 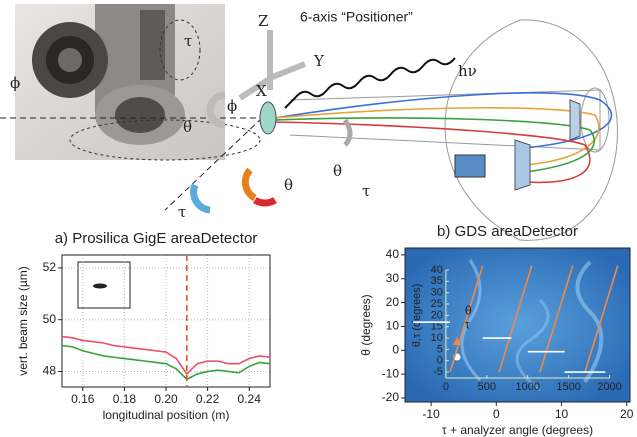 I want to click on axis-label: X, so click(x=261, y=91).